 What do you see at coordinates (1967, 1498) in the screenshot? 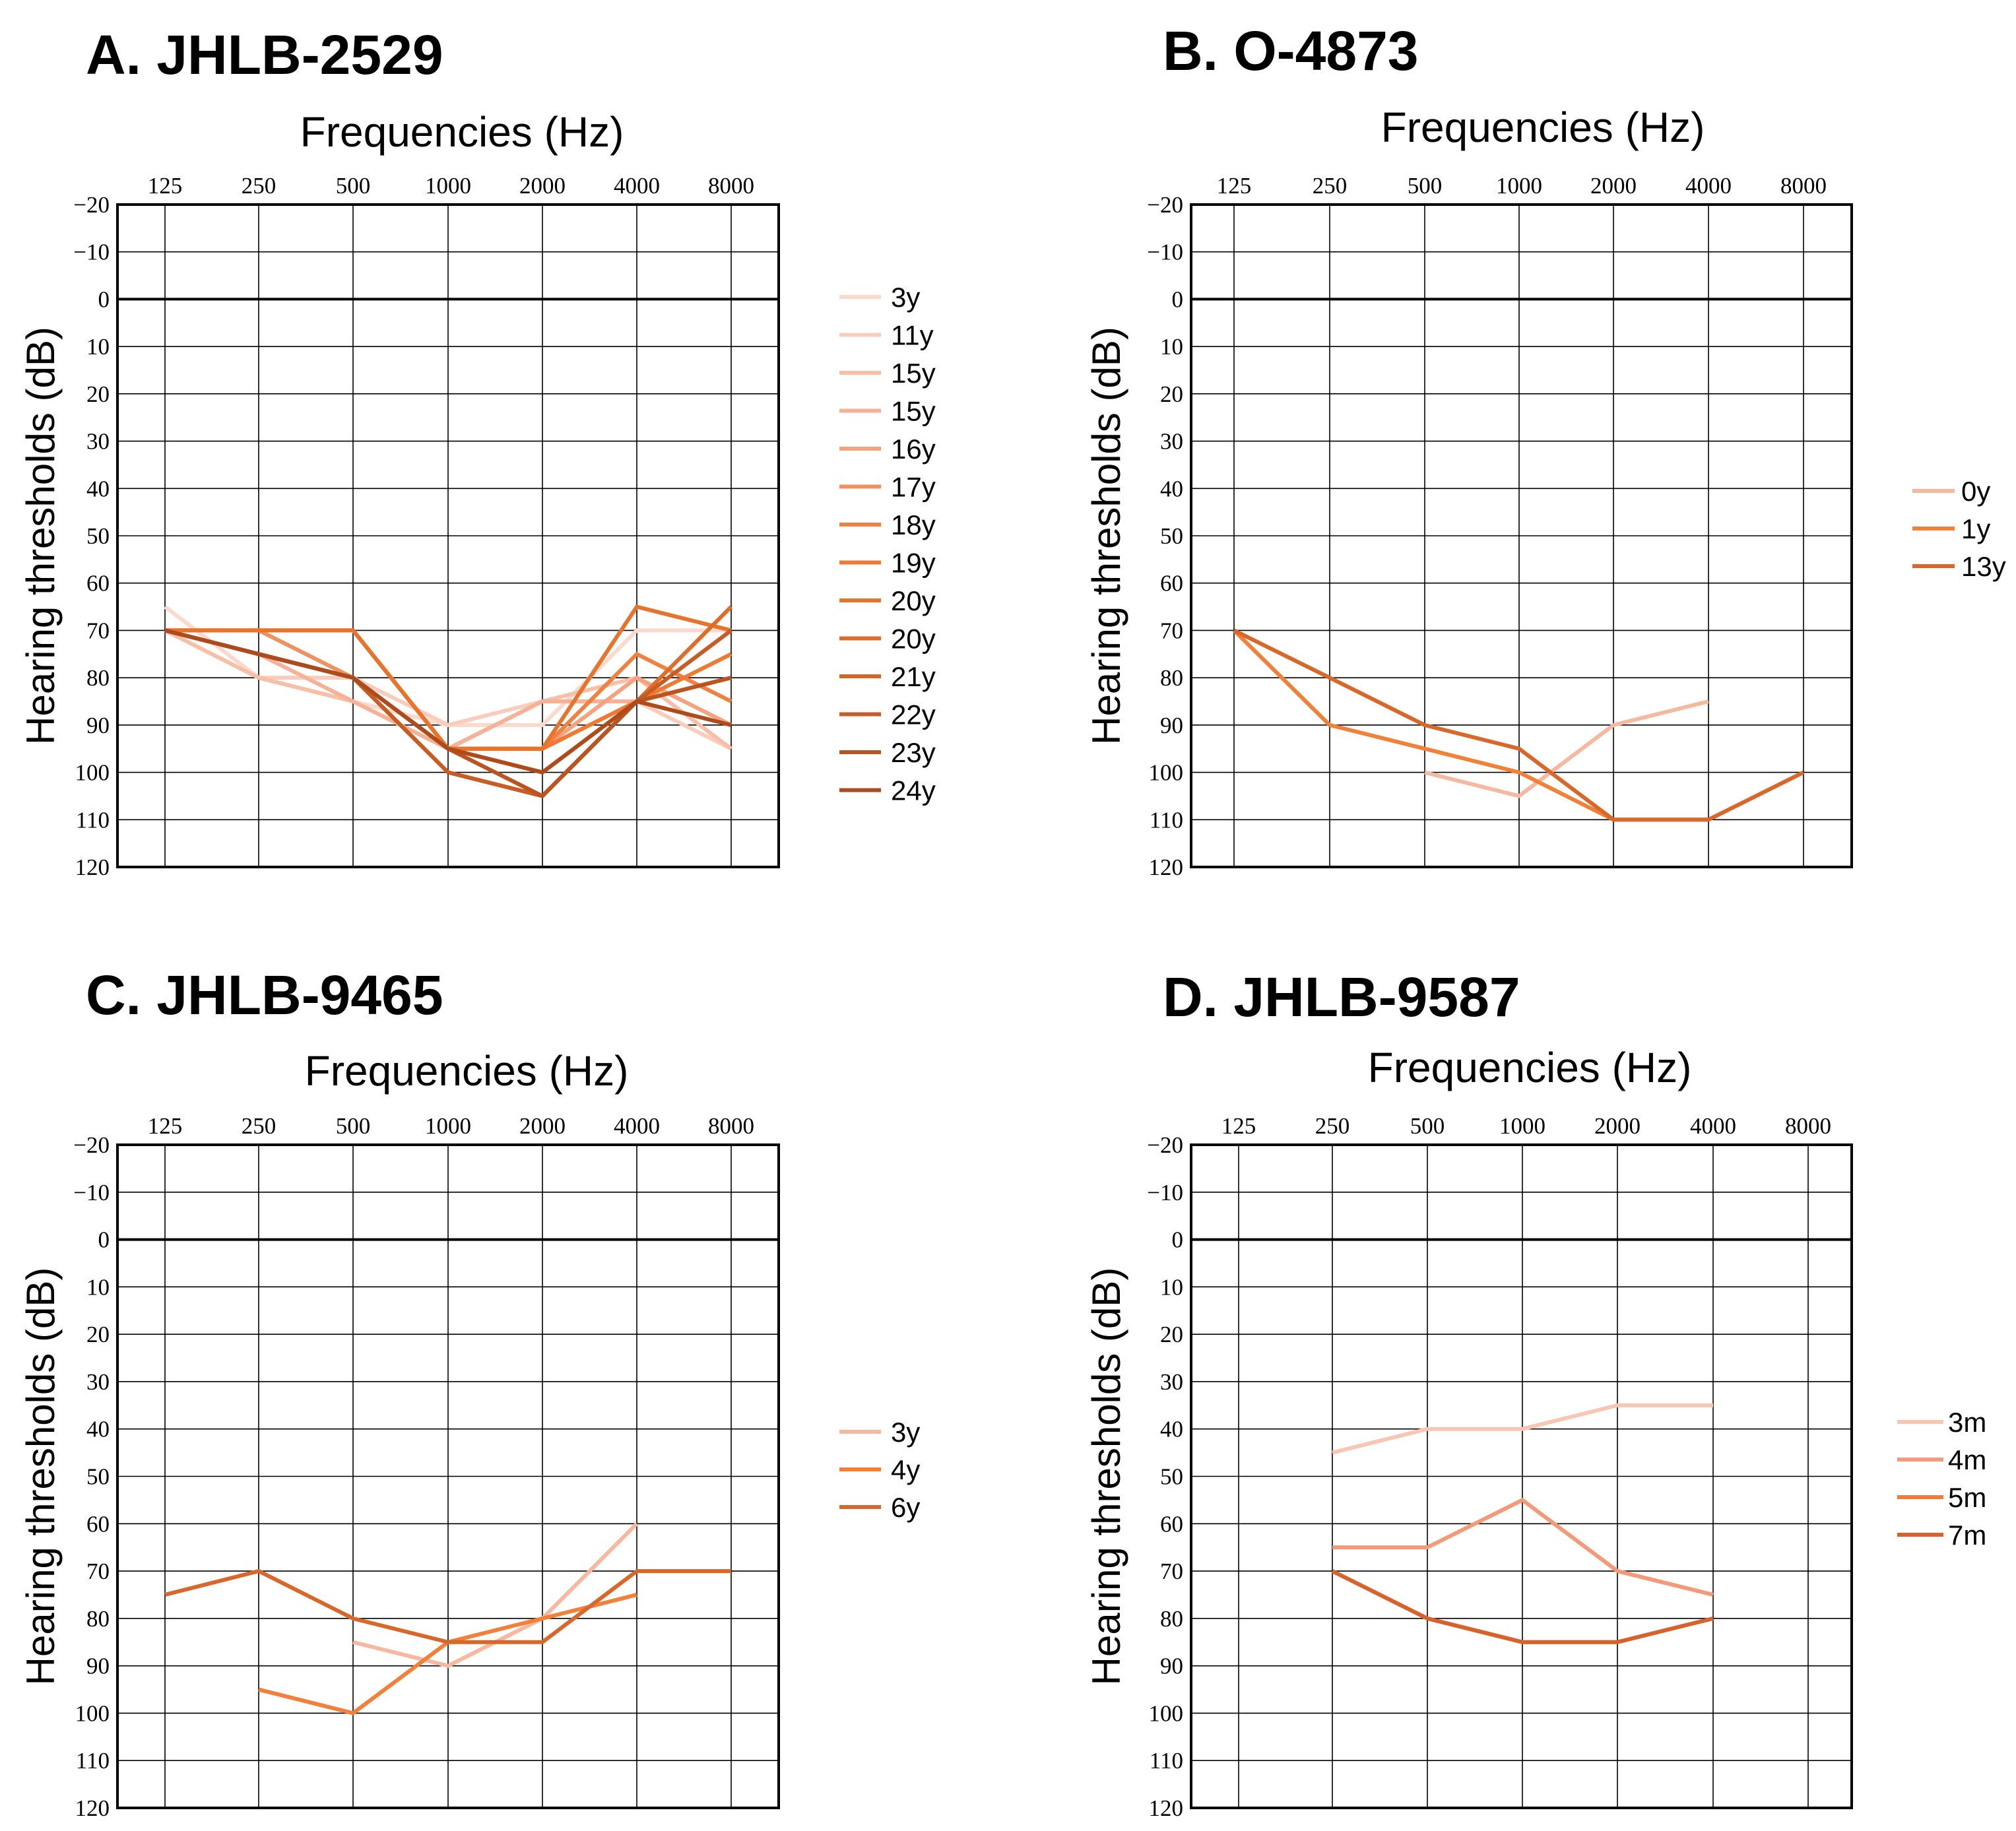
I see `legend-label: 5m` at bounding box center [1967, 1498].